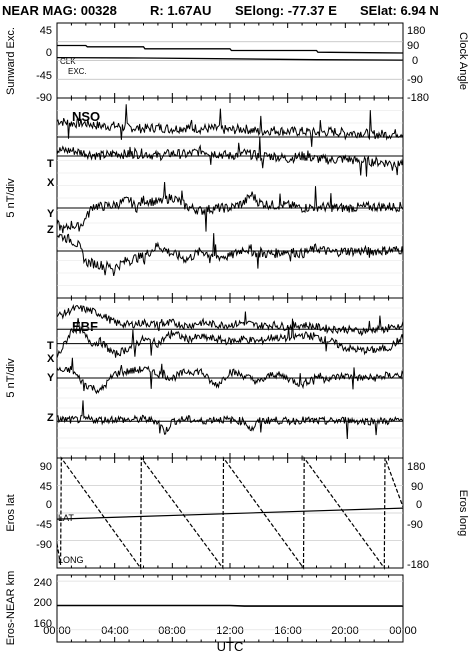  I want to click on angles-series-clk, so click(230, 50).